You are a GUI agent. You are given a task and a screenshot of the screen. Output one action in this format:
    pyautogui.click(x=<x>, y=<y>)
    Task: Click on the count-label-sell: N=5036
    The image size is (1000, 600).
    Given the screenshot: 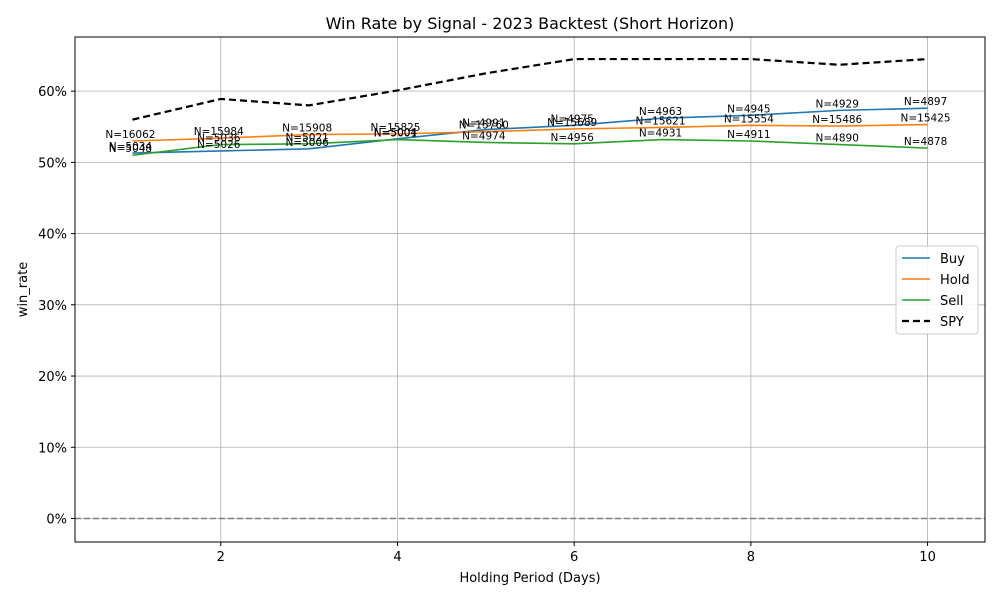 What is the action you would take?
    pyautogui.click(x=219, y=139)
    